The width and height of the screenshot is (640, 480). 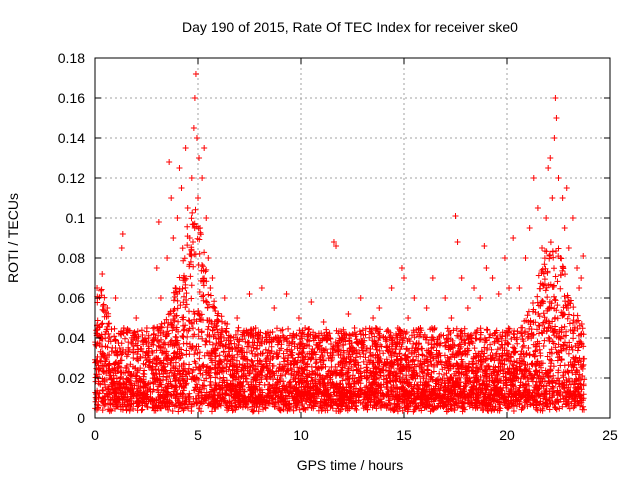 I want to click on x-tick-label: 20, so click(x=507, y=435).